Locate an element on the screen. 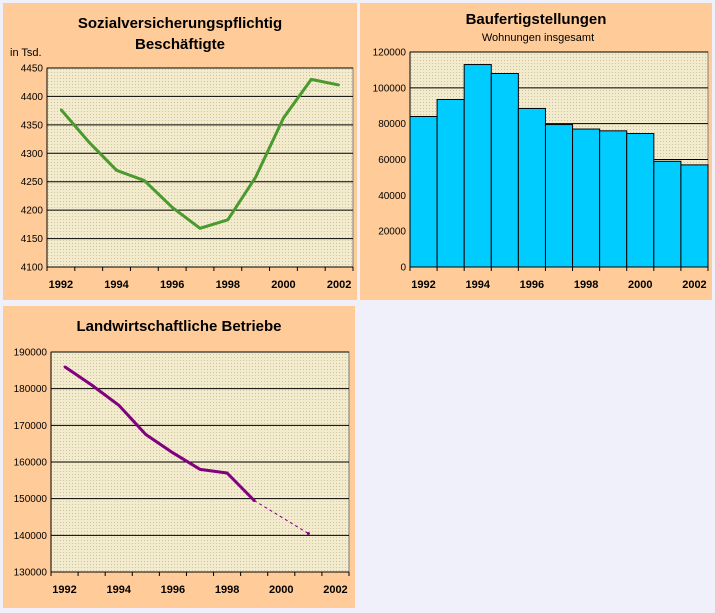 Image resolution: width=715 pixels, height=613 pixels. chart-subtitle: Wohnungen insgesamt is located at coordinates (538, 38).